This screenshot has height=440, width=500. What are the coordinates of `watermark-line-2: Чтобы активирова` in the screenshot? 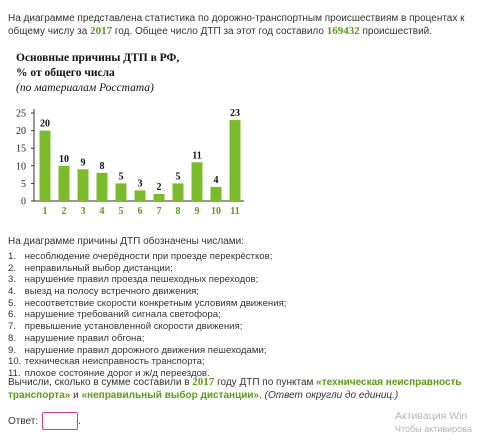 It's located at (433, 428).